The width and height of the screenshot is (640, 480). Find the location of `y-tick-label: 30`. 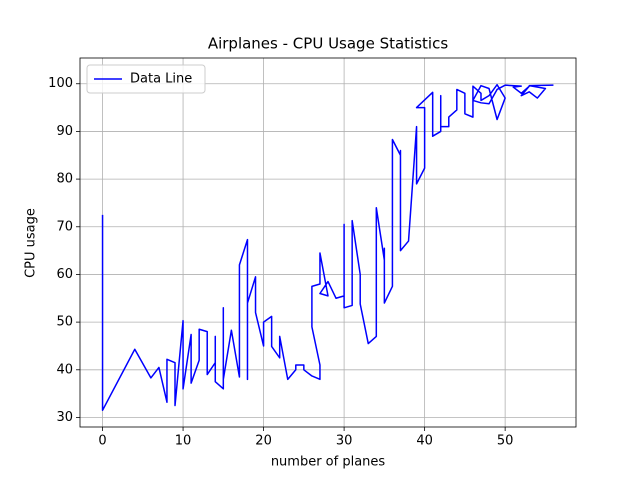

y-tick-label: 30 is located at coordinates (64, 417).